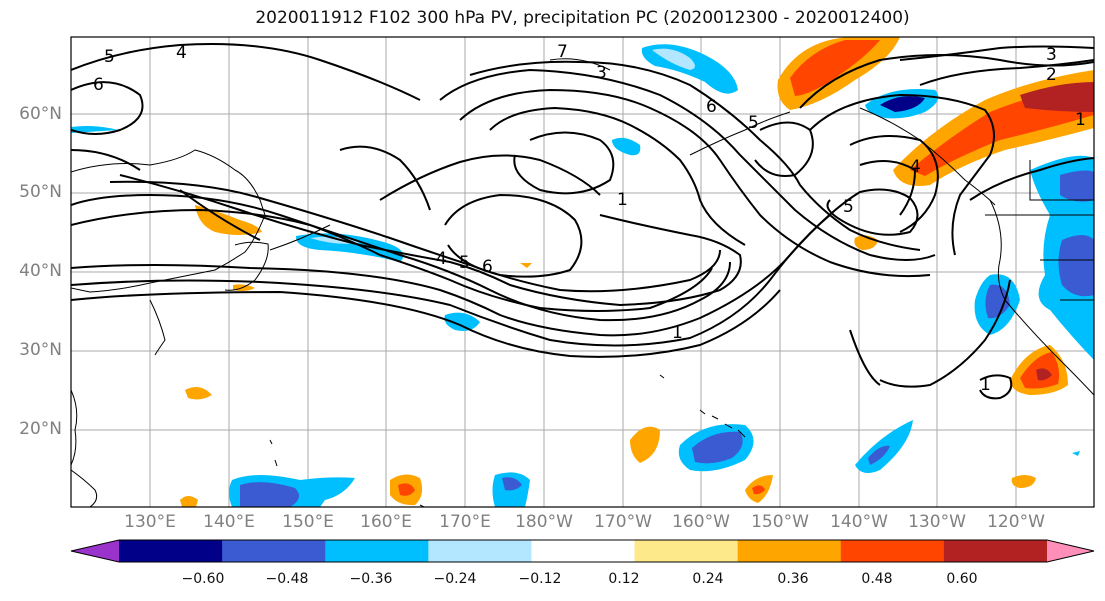 The height and width of the screenshot is (601, 1105). Describe the element at coordinates (624, 579) in the screenshot. I see `colorbar-label: 0.12` at that location.